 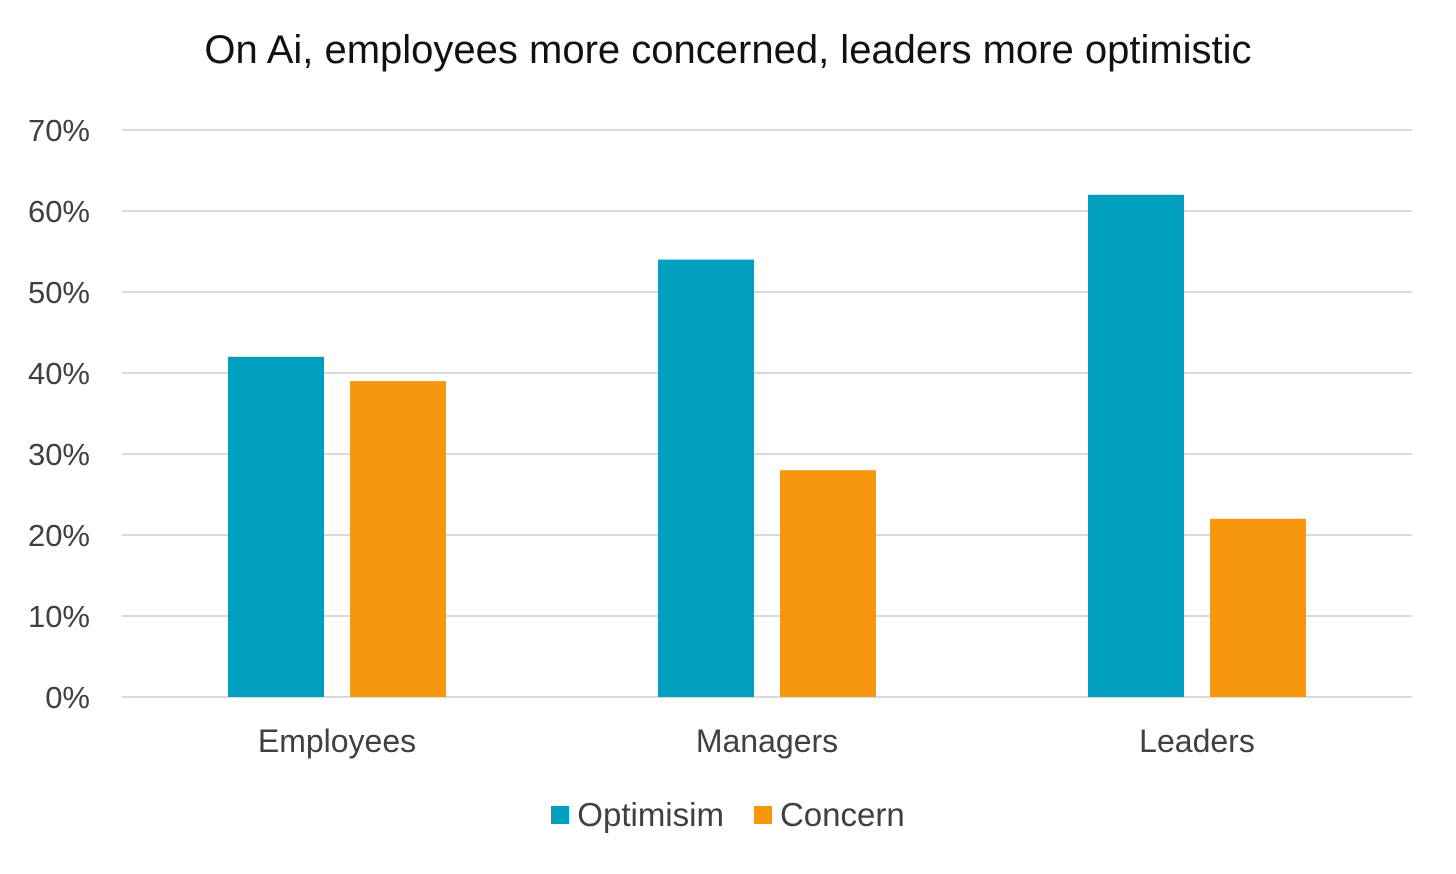 What do you see at coordinates (1136, 446) in the screenshot?
I see `bar-optimisim-leaders` at bounding box center [1136, 446].